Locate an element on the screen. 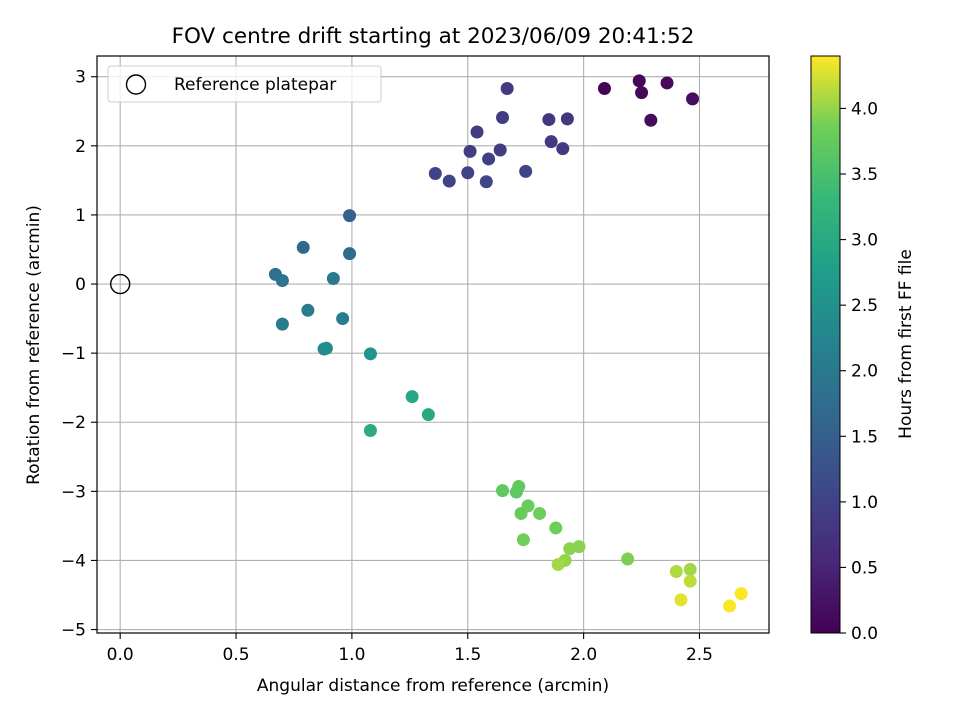 The image size is (960, 720). legend: Reference platepar is located at coordinates (244, 84).